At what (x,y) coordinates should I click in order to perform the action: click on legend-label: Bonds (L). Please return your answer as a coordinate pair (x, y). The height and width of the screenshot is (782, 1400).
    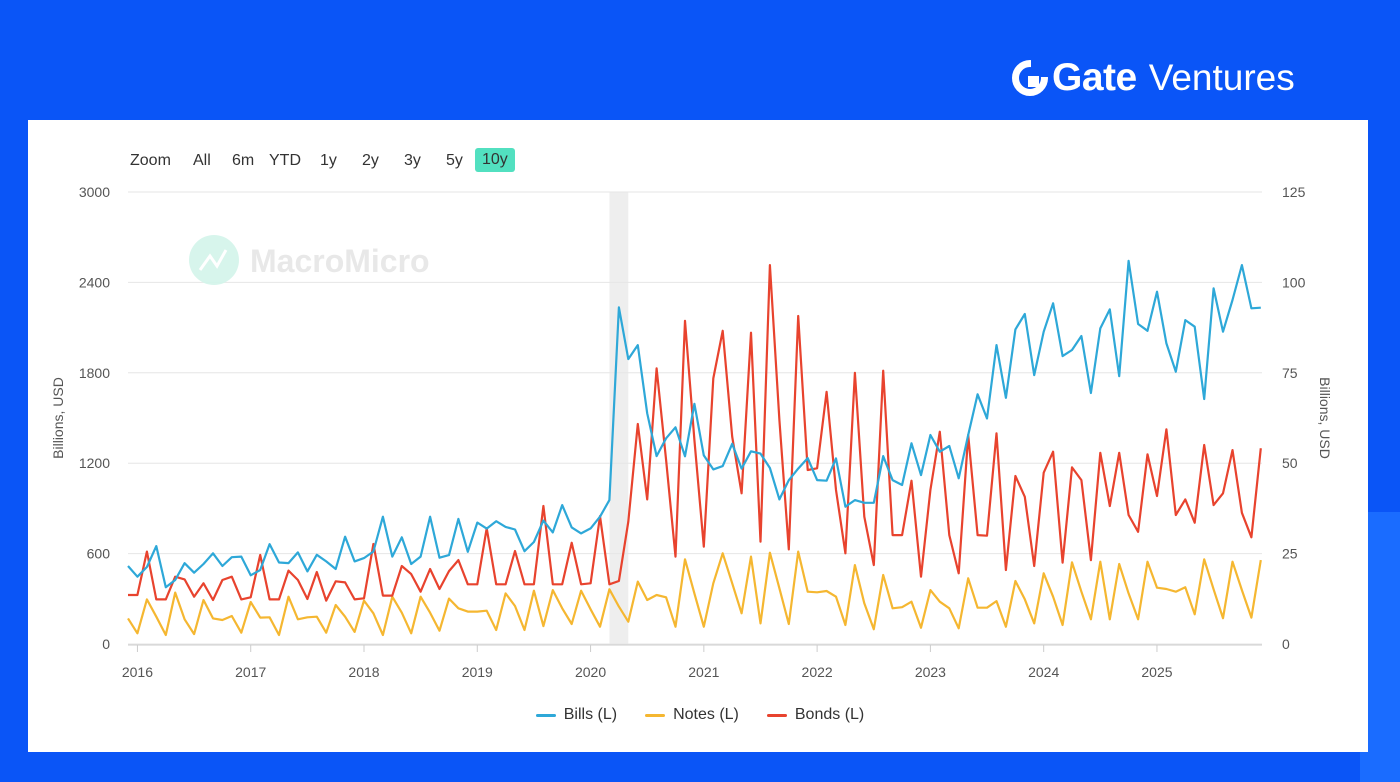
    Looking at the image, I should click on (829, 714).